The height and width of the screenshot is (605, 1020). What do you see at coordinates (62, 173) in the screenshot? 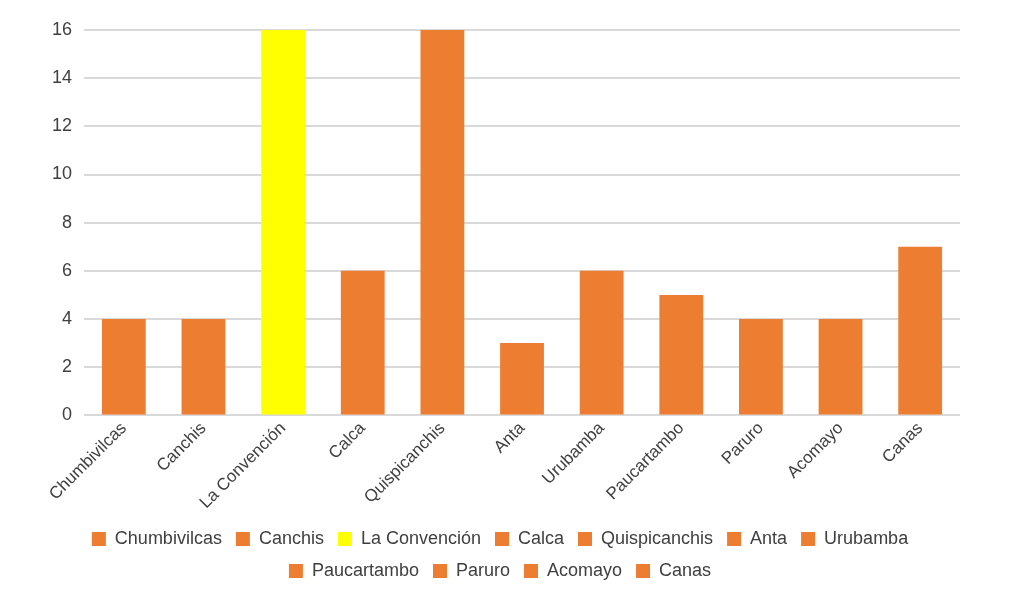
I see `y-tick-label: 10` at bounding box center [62, 173].